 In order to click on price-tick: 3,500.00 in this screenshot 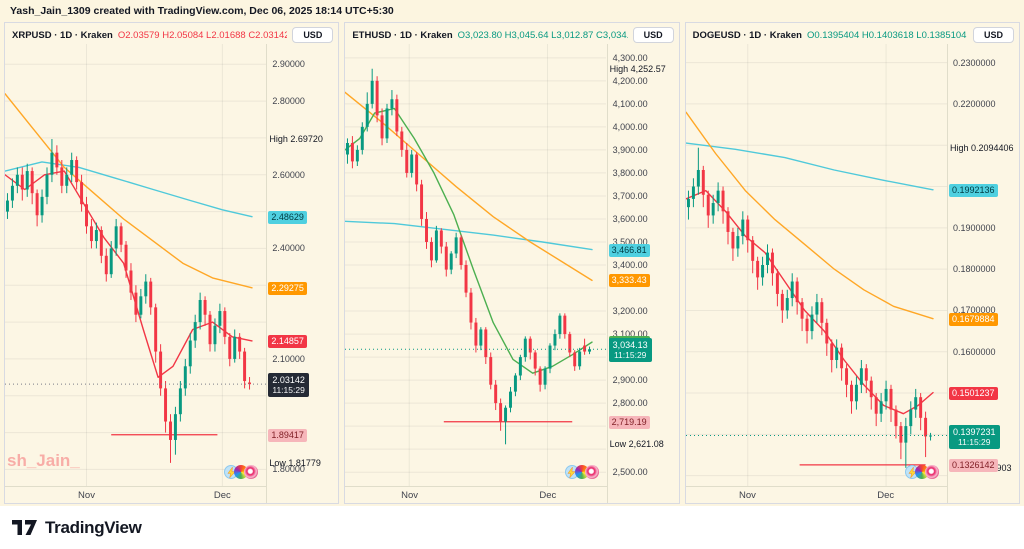, I will do `click(630, 241)`.